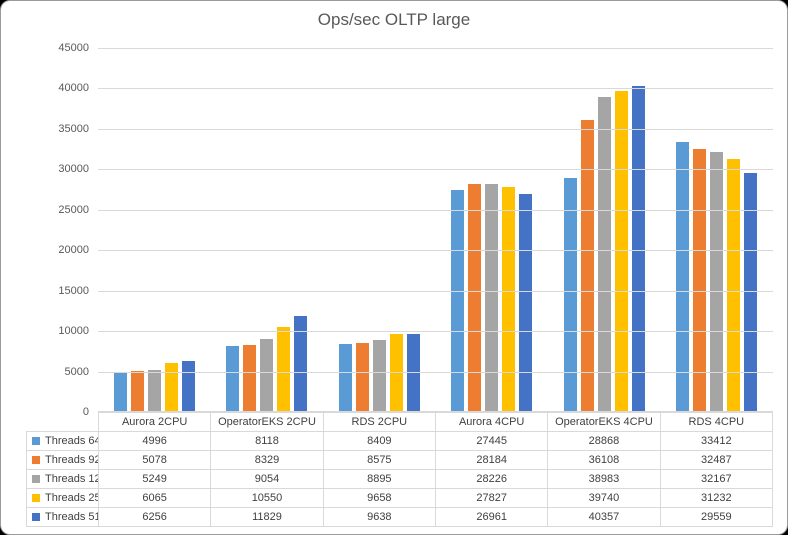  What do you see at coordinates (604, 441) in the screenshot?
I see `table-value-cell: 28868` at bounding box center [604, 441].